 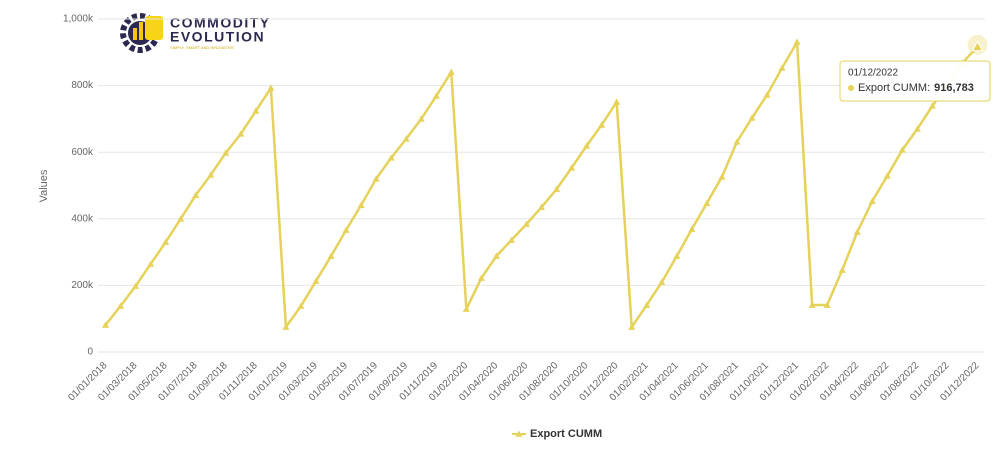 I want to click on logo-tagline: SIMPLY, SMART AND INNOVATIVE, so click(x=202, y=47).